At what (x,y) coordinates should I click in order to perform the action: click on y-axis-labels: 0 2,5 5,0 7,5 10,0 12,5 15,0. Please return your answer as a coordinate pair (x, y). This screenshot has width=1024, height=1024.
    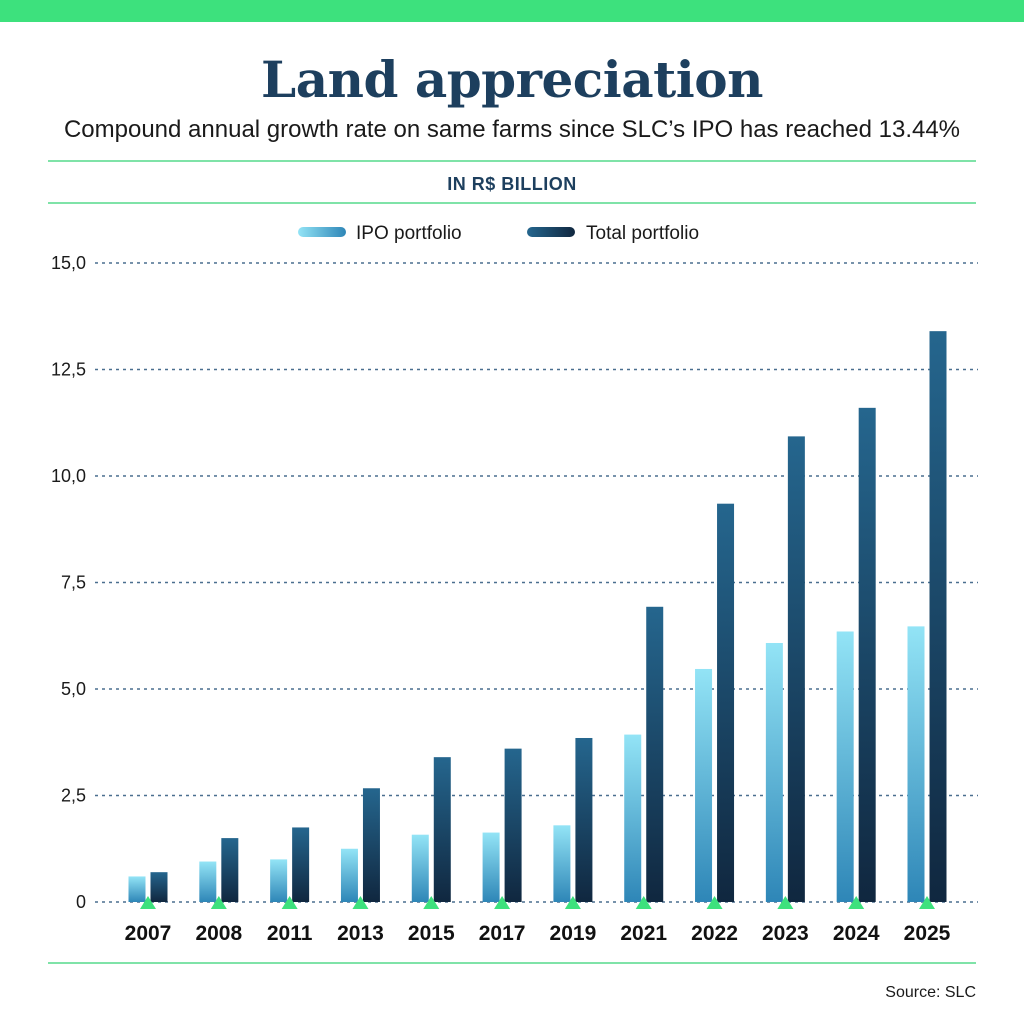
    Looking at the image, I should click on (68, 582).